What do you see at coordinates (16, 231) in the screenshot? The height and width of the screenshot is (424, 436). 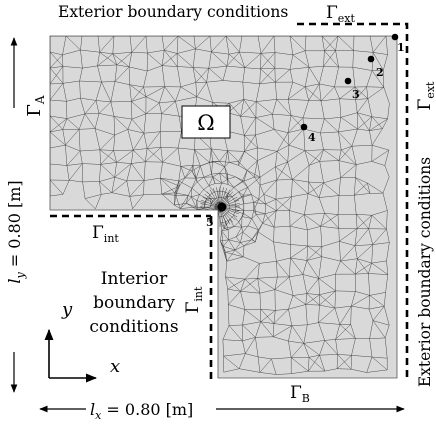 I see `dimension-y-label: ly = 0.80 [m]` at bounding box center [16, 231].